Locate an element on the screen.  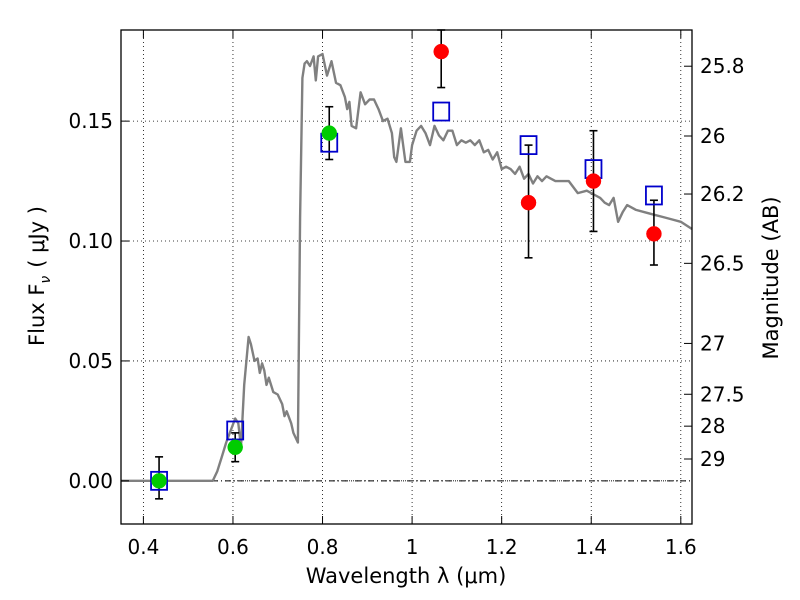
right-tick-label: 29 is located at coordinates (712, 459).